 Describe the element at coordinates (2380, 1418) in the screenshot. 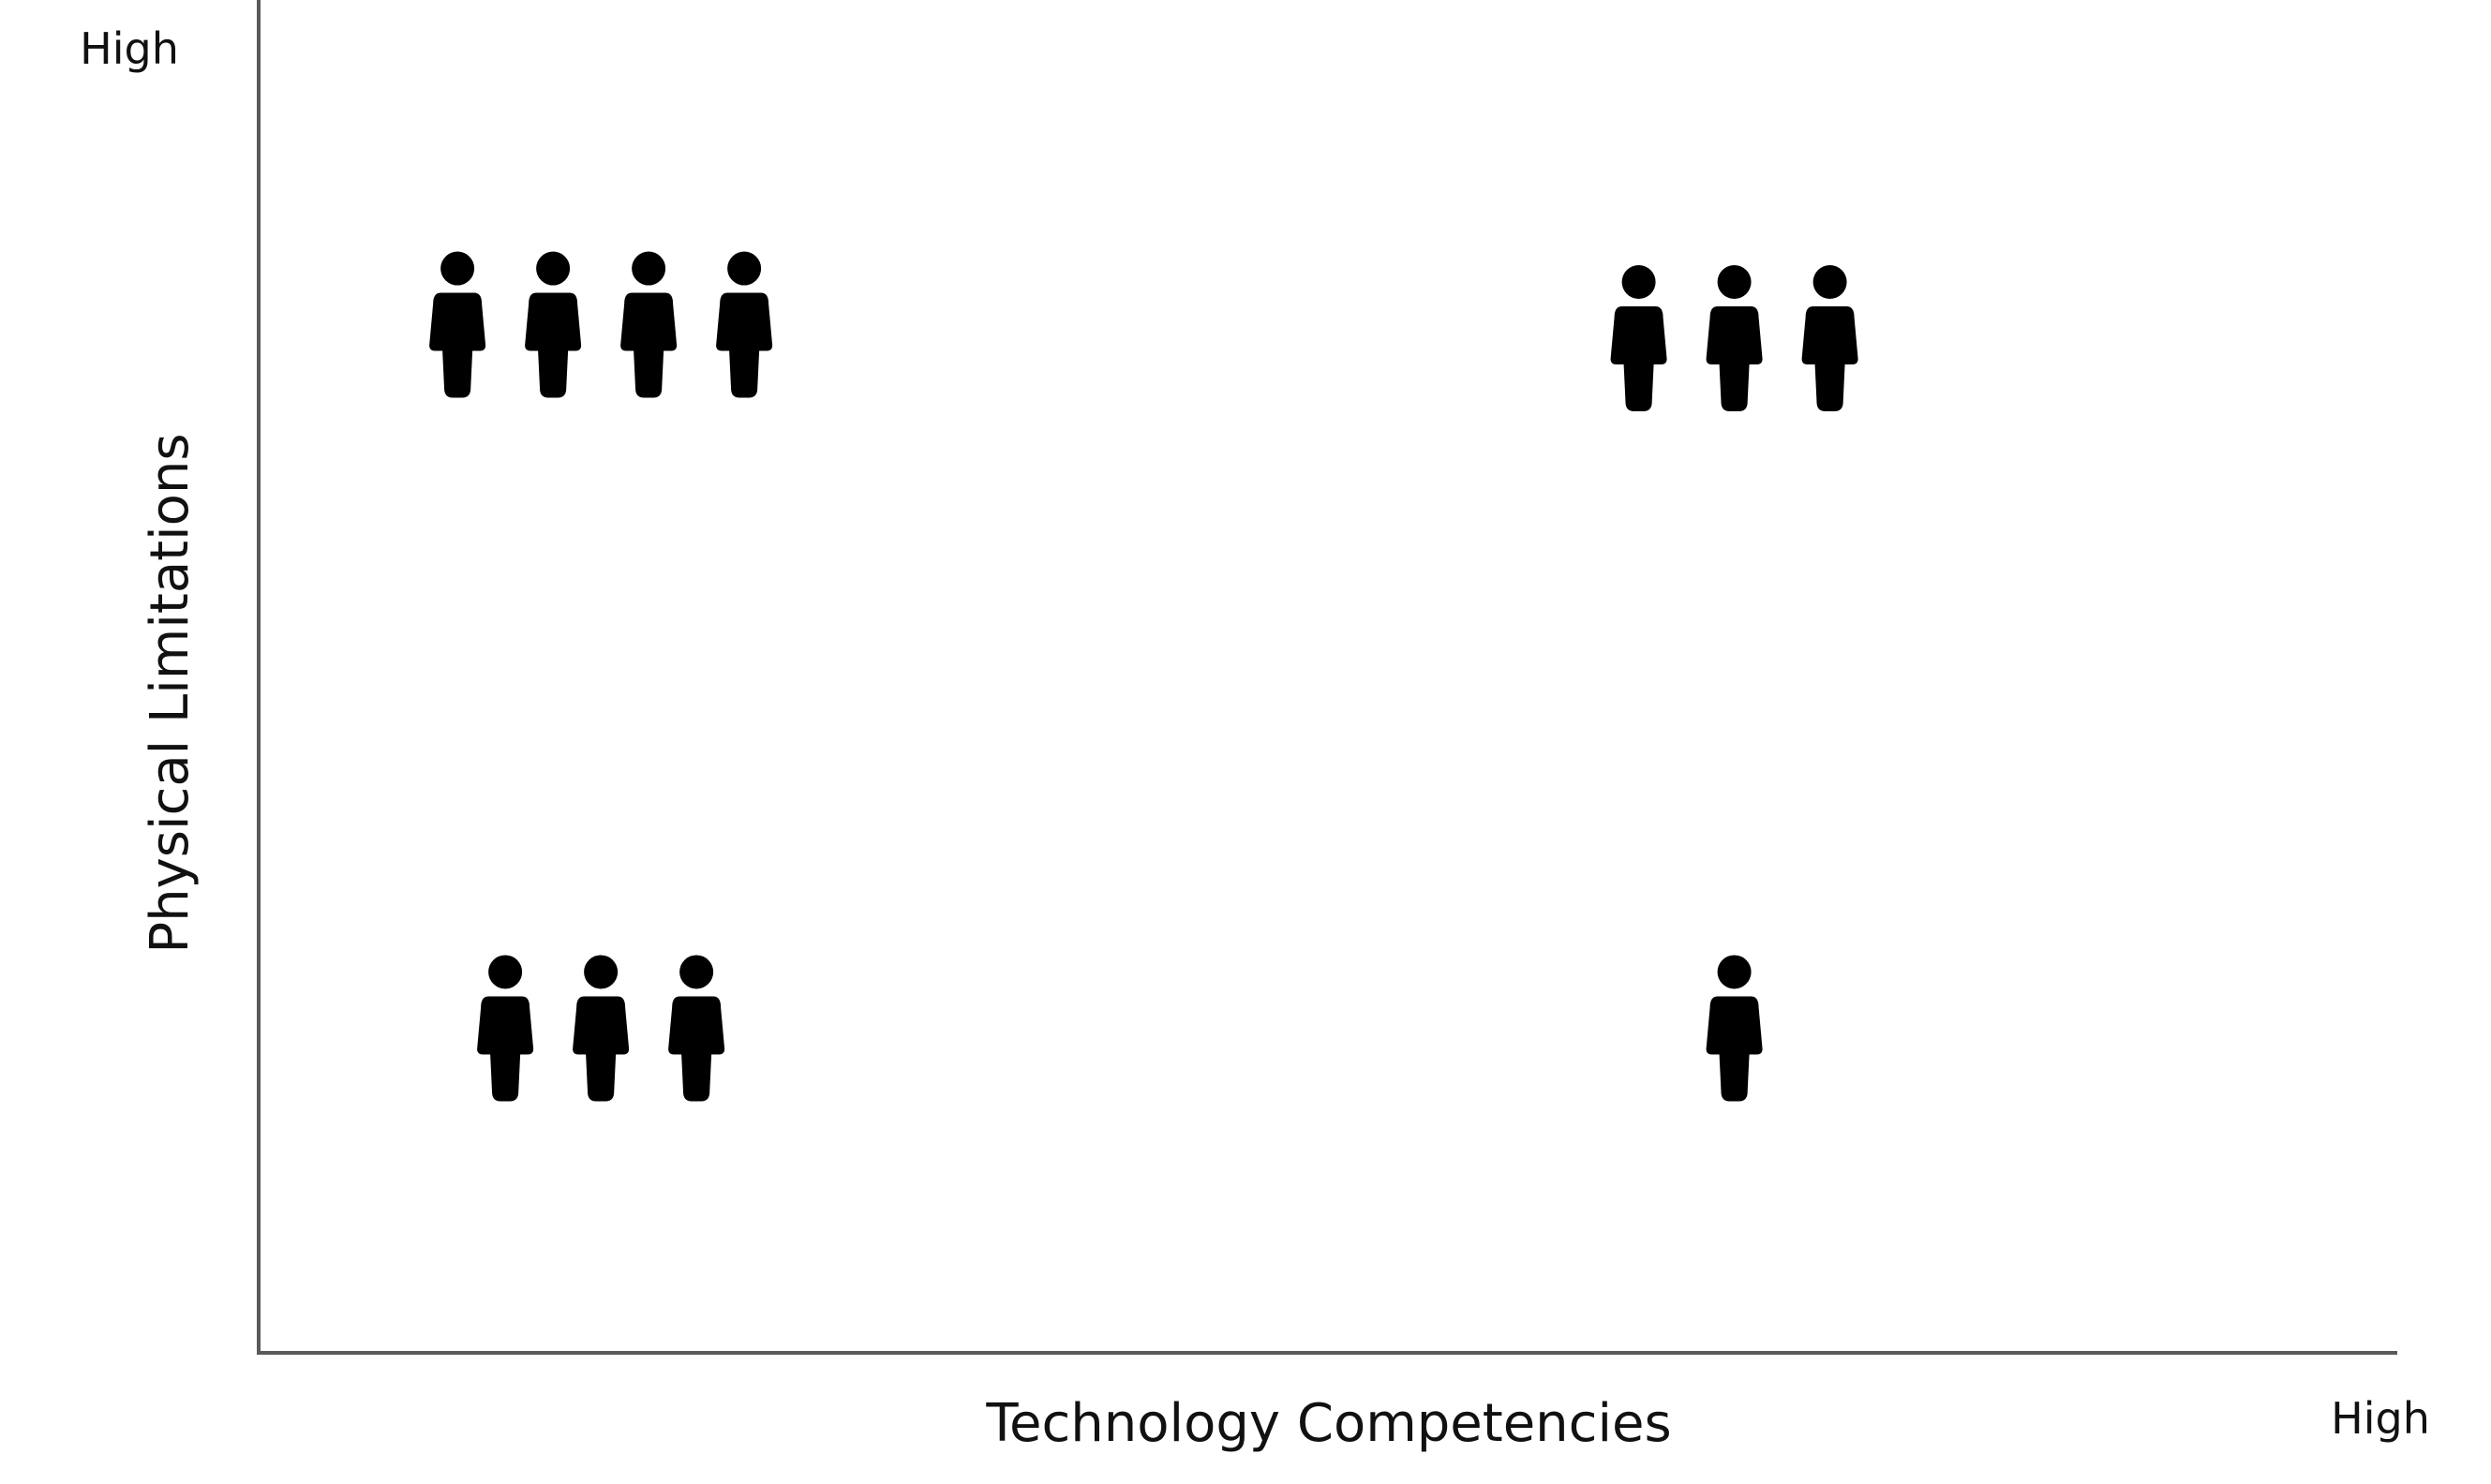

I see `x-high-label: High` at that location.